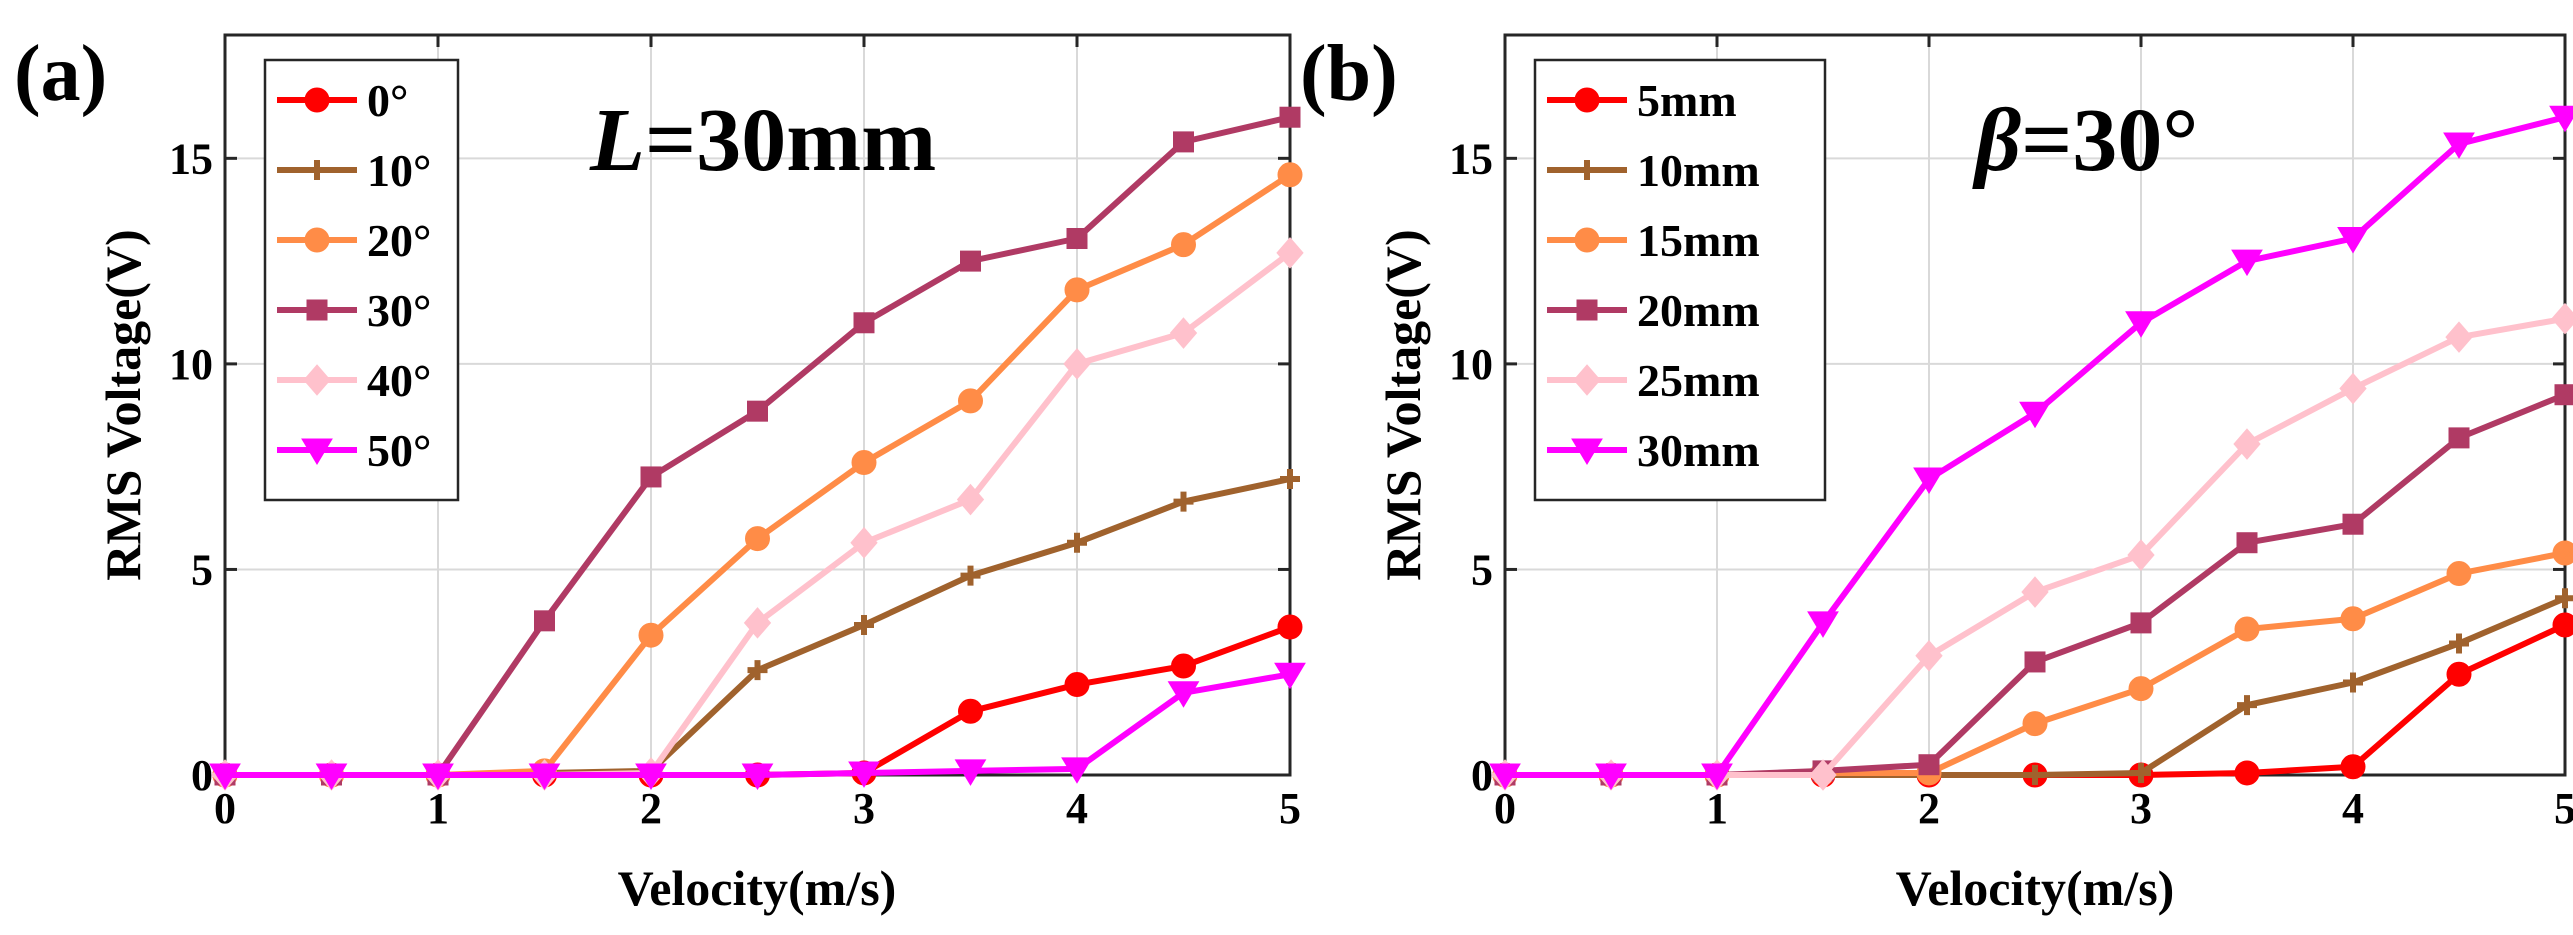 This screenshot has width=2573, height=935. Describe the element at coordinates (864, 808) in the screenshot. I see `x-tick-label: 3` at that location.